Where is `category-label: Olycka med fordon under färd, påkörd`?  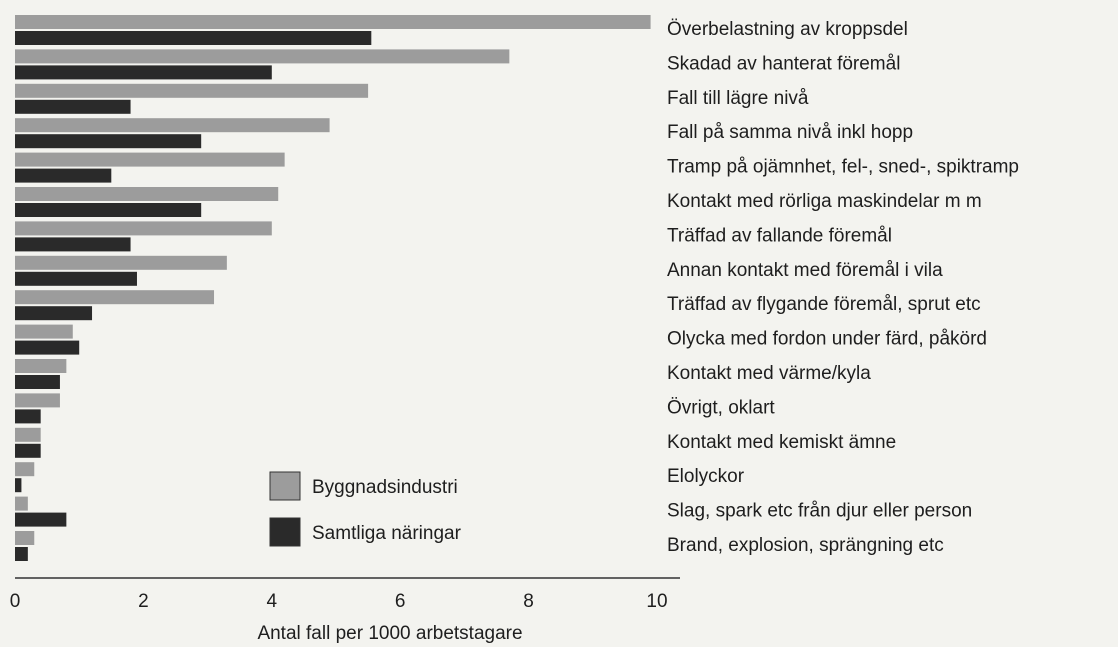
category-label: Olycka med fordon under färd, påkörd is located at coordinates (827, 339).